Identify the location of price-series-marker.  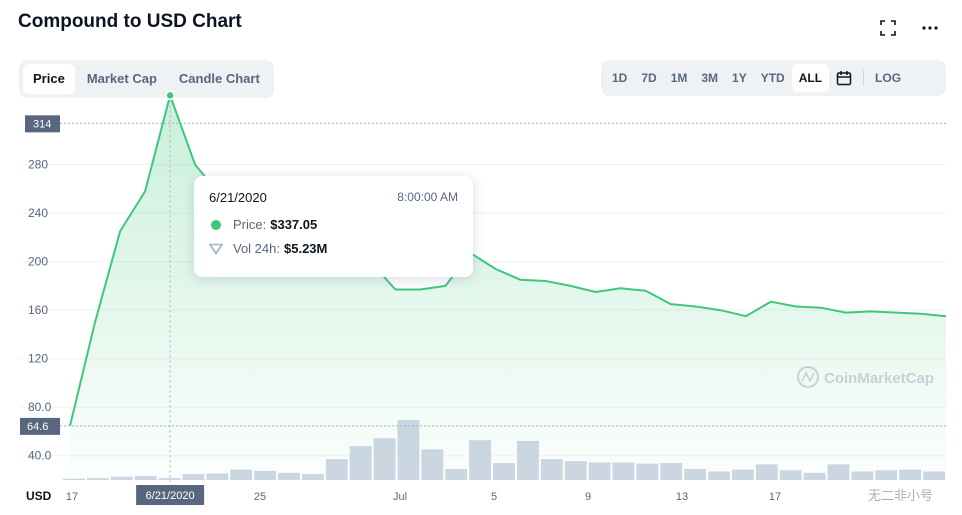
(216, 224).